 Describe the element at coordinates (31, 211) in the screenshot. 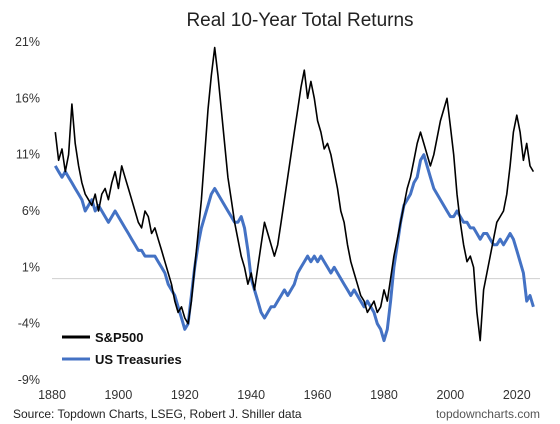

I see `y-tick-label: 6%` at that location.